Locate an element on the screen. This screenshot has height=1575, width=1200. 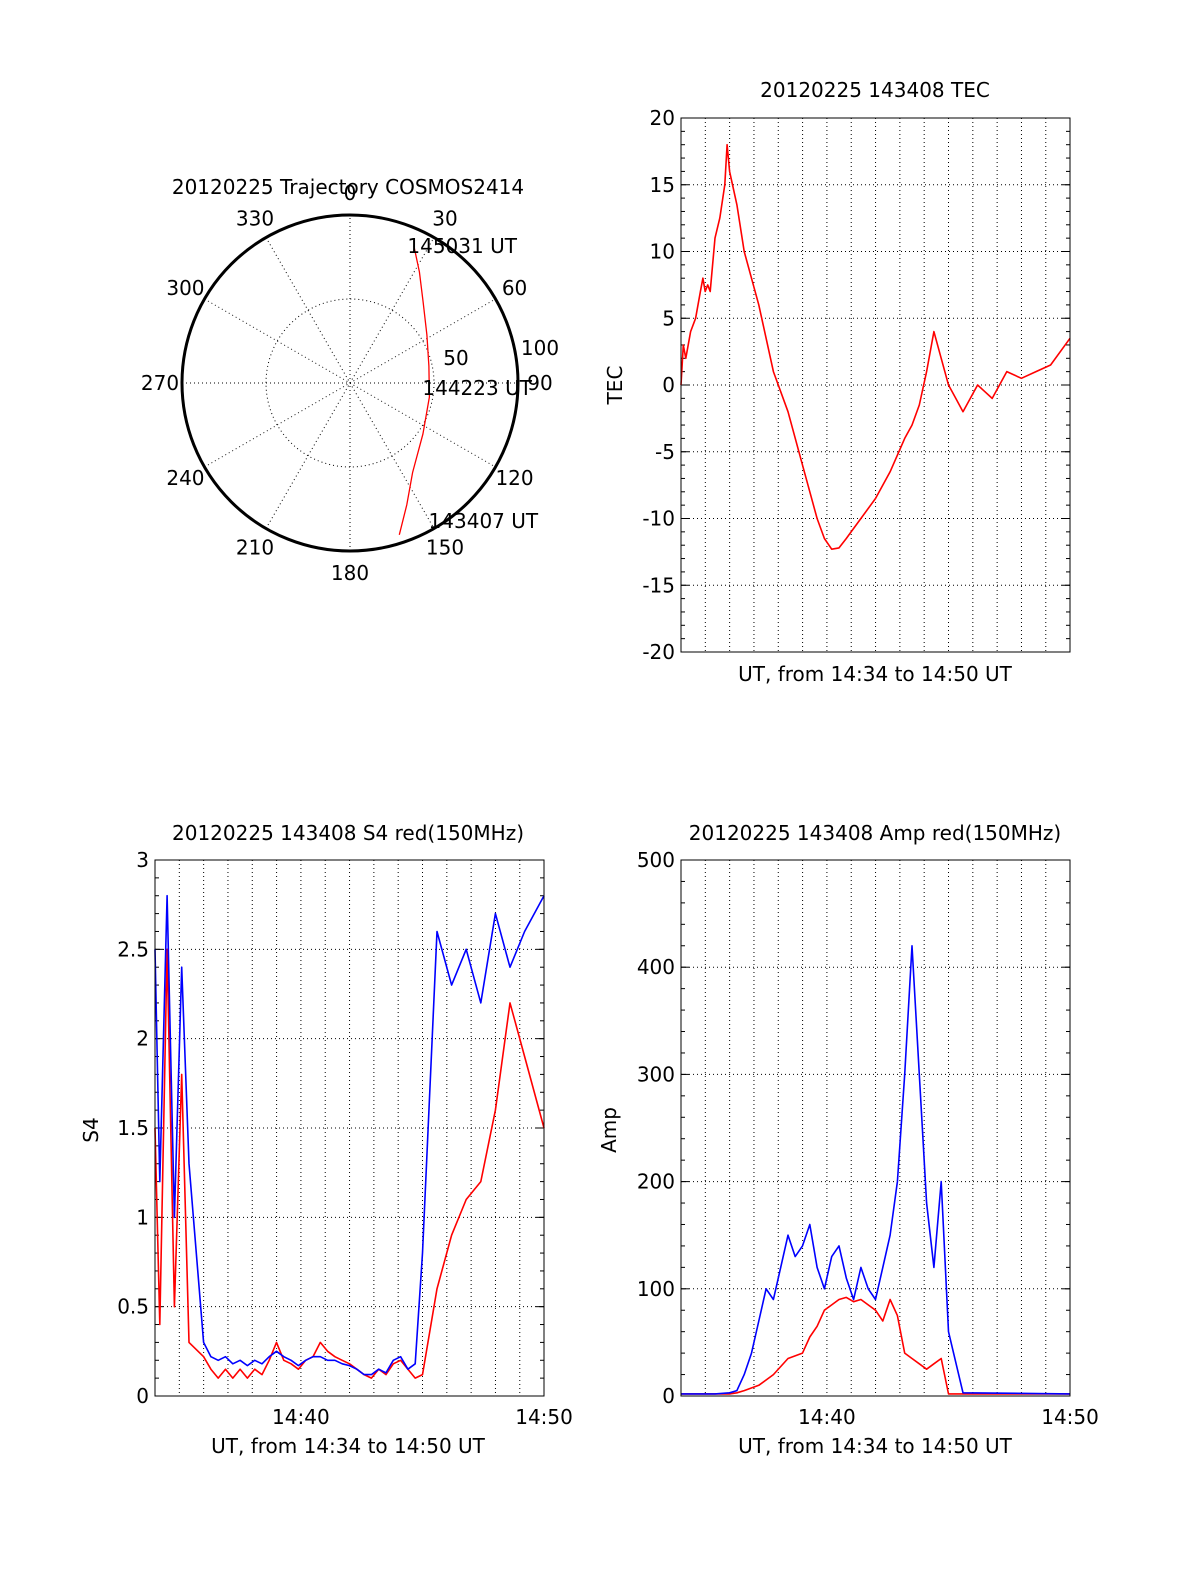
amp-title: 20120225 143408 Amp red(150MHz) is located at coordinates (875, 833).